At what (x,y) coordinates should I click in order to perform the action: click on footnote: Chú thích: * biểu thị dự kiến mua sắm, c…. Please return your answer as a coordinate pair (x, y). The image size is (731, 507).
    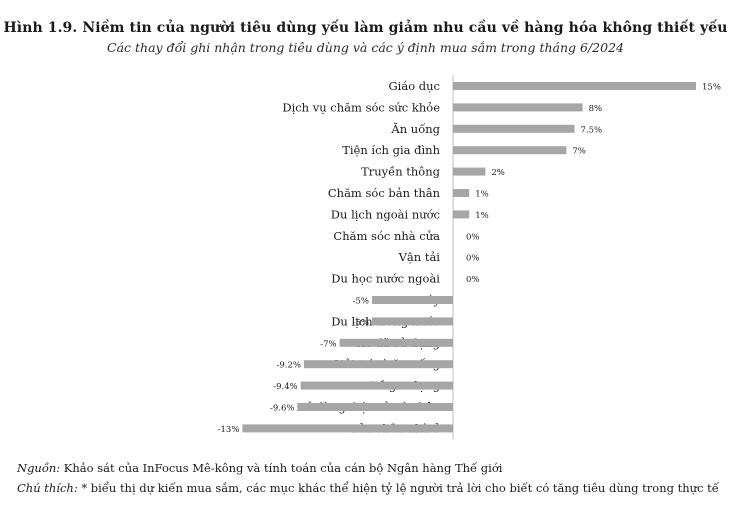
    Looking at the image, I should click on (368, 488).